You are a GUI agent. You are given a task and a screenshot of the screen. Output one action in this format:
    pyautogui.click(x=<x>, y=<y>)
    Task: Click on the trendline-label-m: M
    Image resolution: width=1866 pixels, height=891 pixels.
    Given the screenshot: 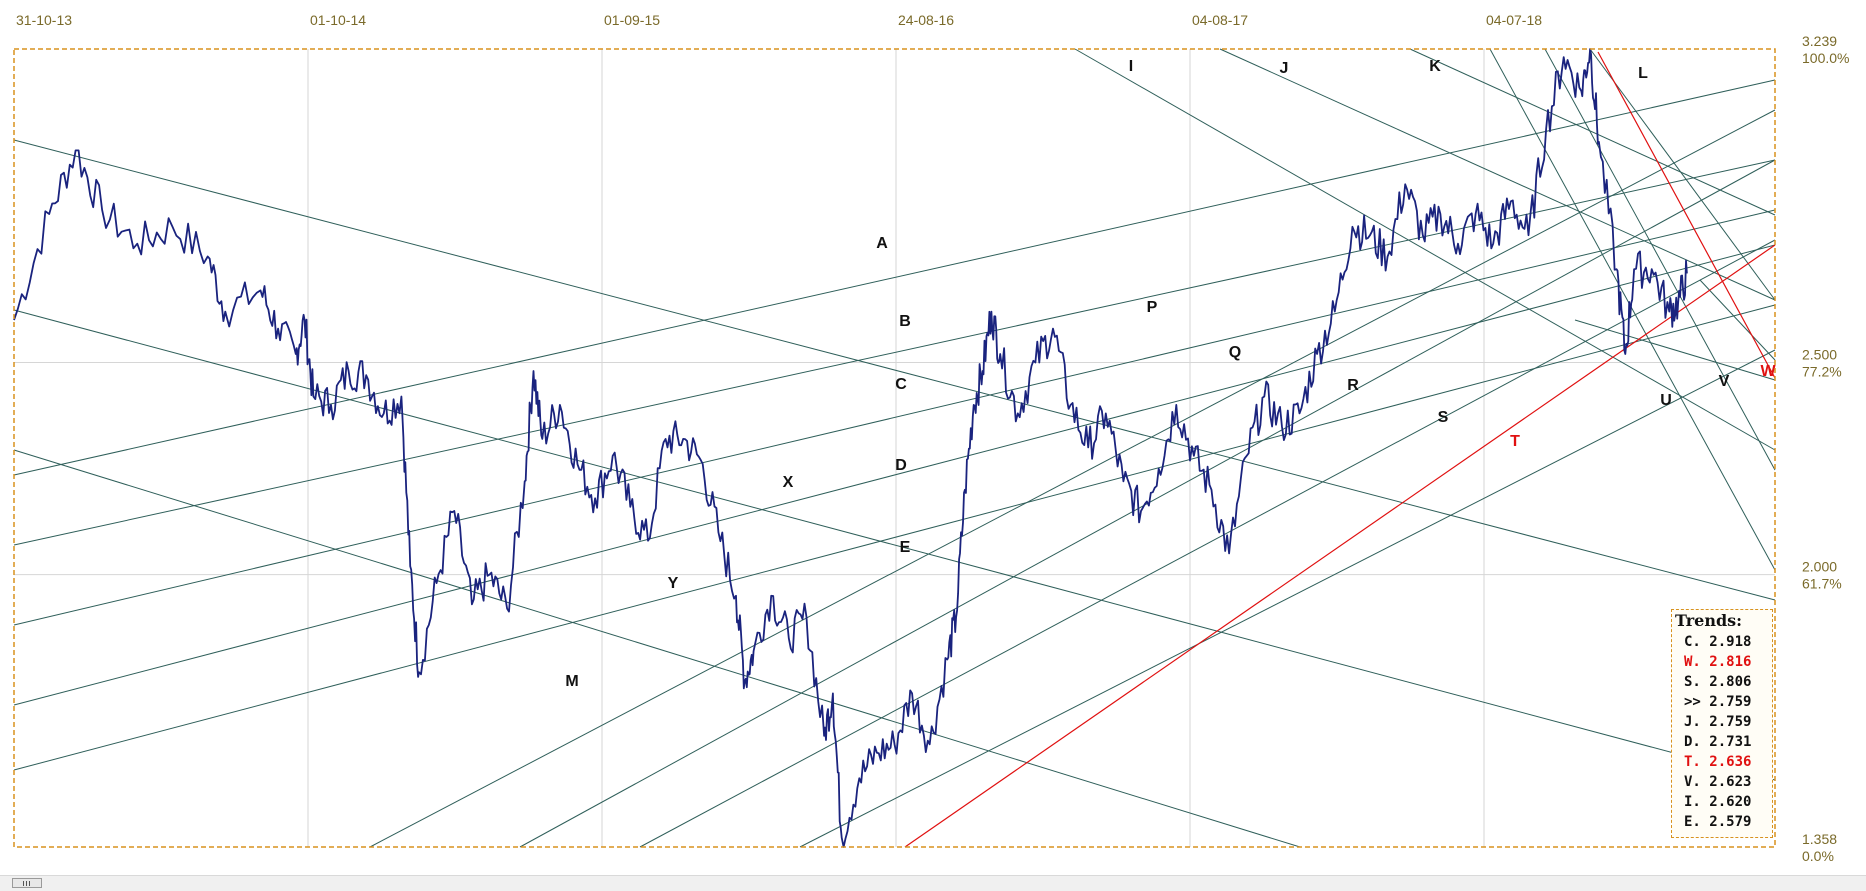 What is the action you would take?
    pyautogui.click(x=571, y=681)
    